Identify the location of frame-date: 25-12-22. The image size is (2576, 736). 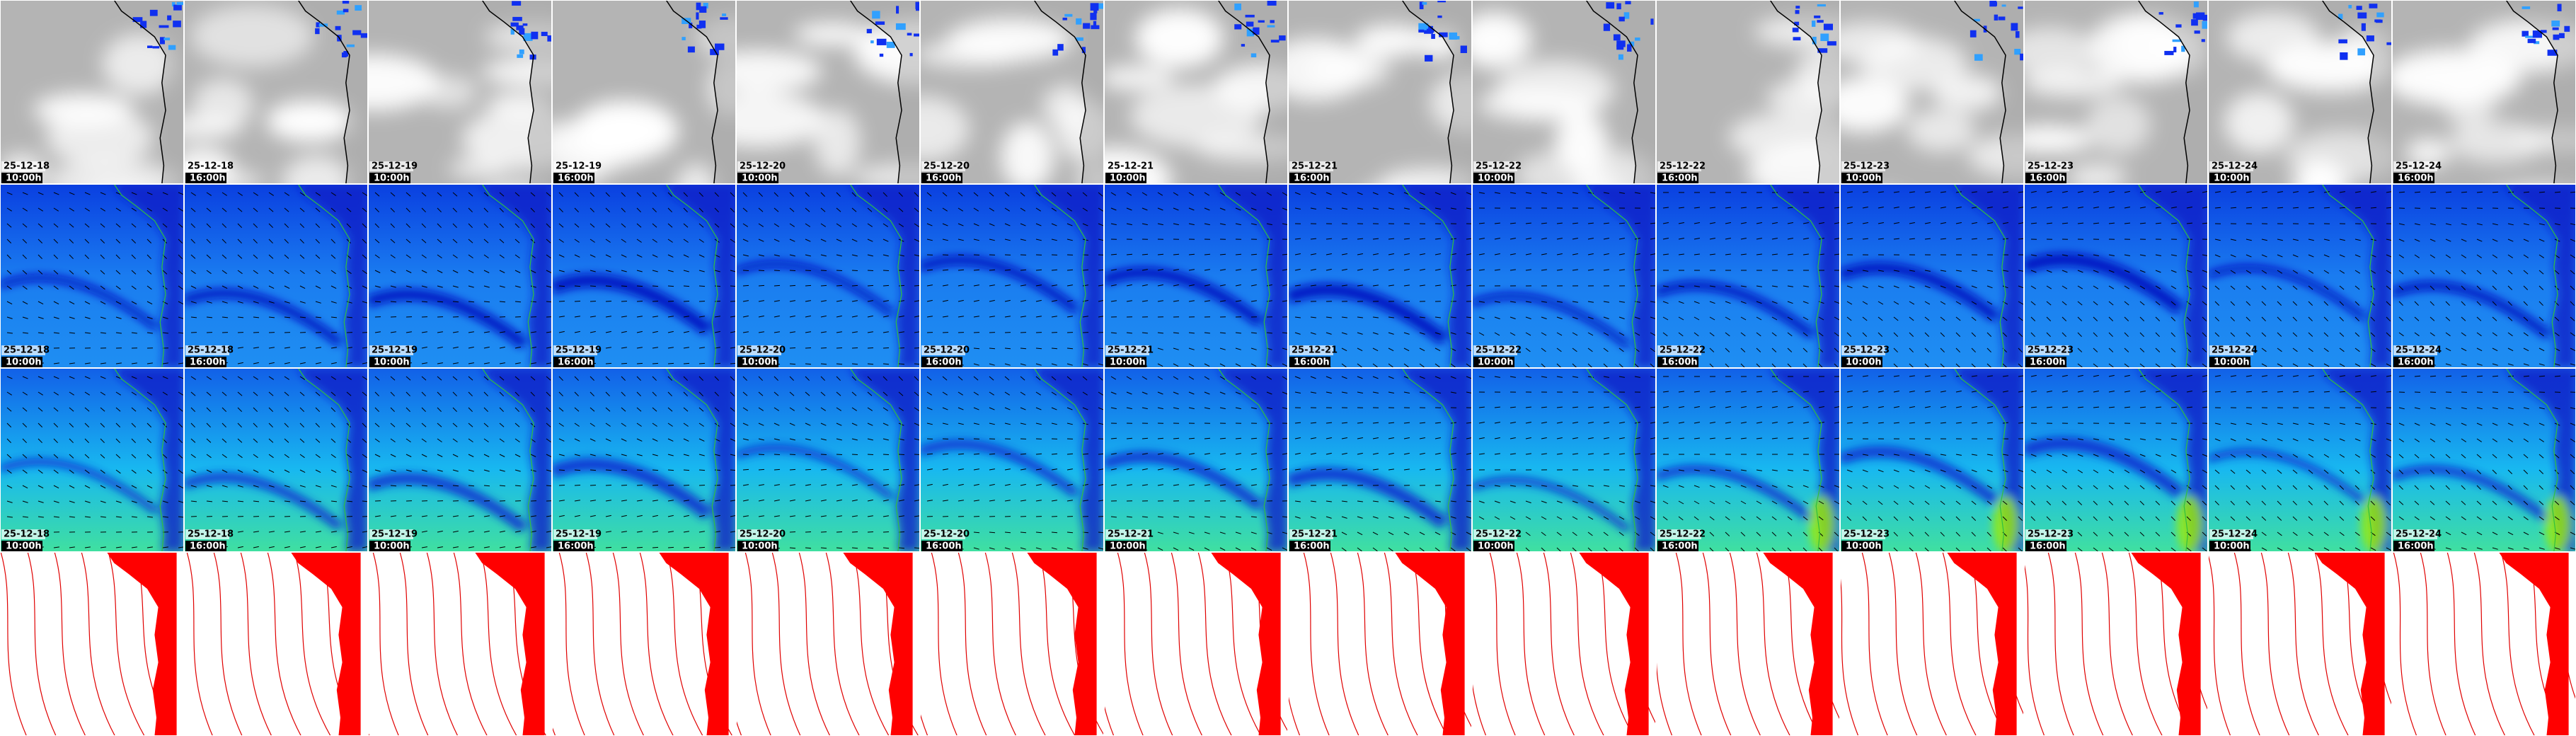
(1683, 535).